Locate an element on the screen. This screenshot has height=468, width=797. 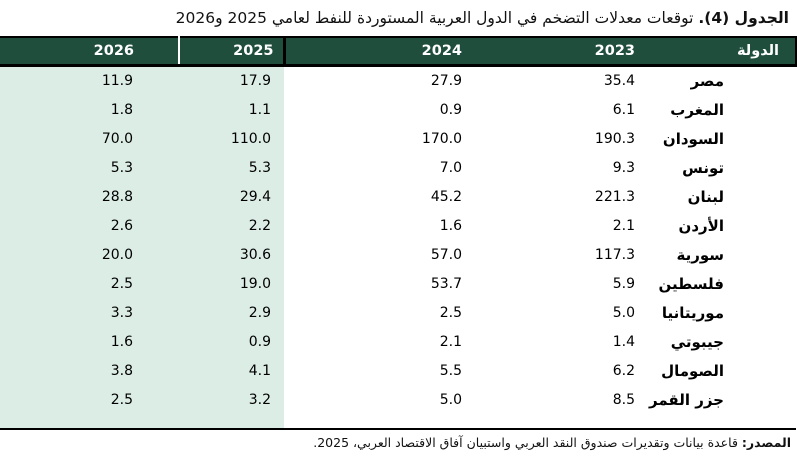
source-label: المصدر: is located at coordinates (766, 442).